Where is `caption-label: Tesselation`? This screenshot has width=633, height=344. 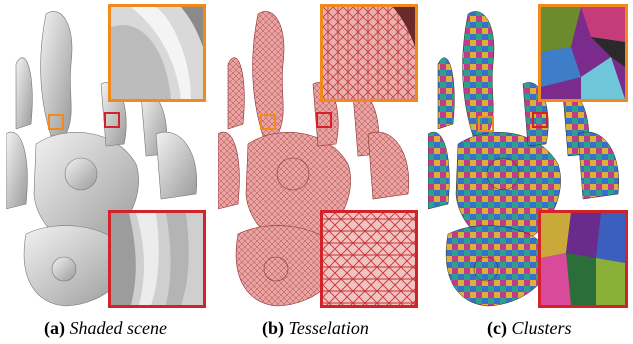
caption-label: Tesselation is located at coordinates (328, 328).